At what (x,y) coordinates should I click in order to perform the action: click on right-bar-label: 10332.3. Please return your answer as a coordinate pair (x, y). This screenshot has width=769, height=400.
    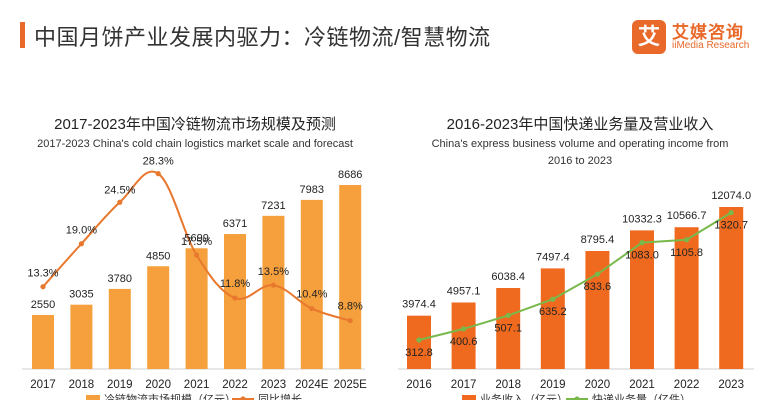
    Looking at the image, I should click on (642, 219).